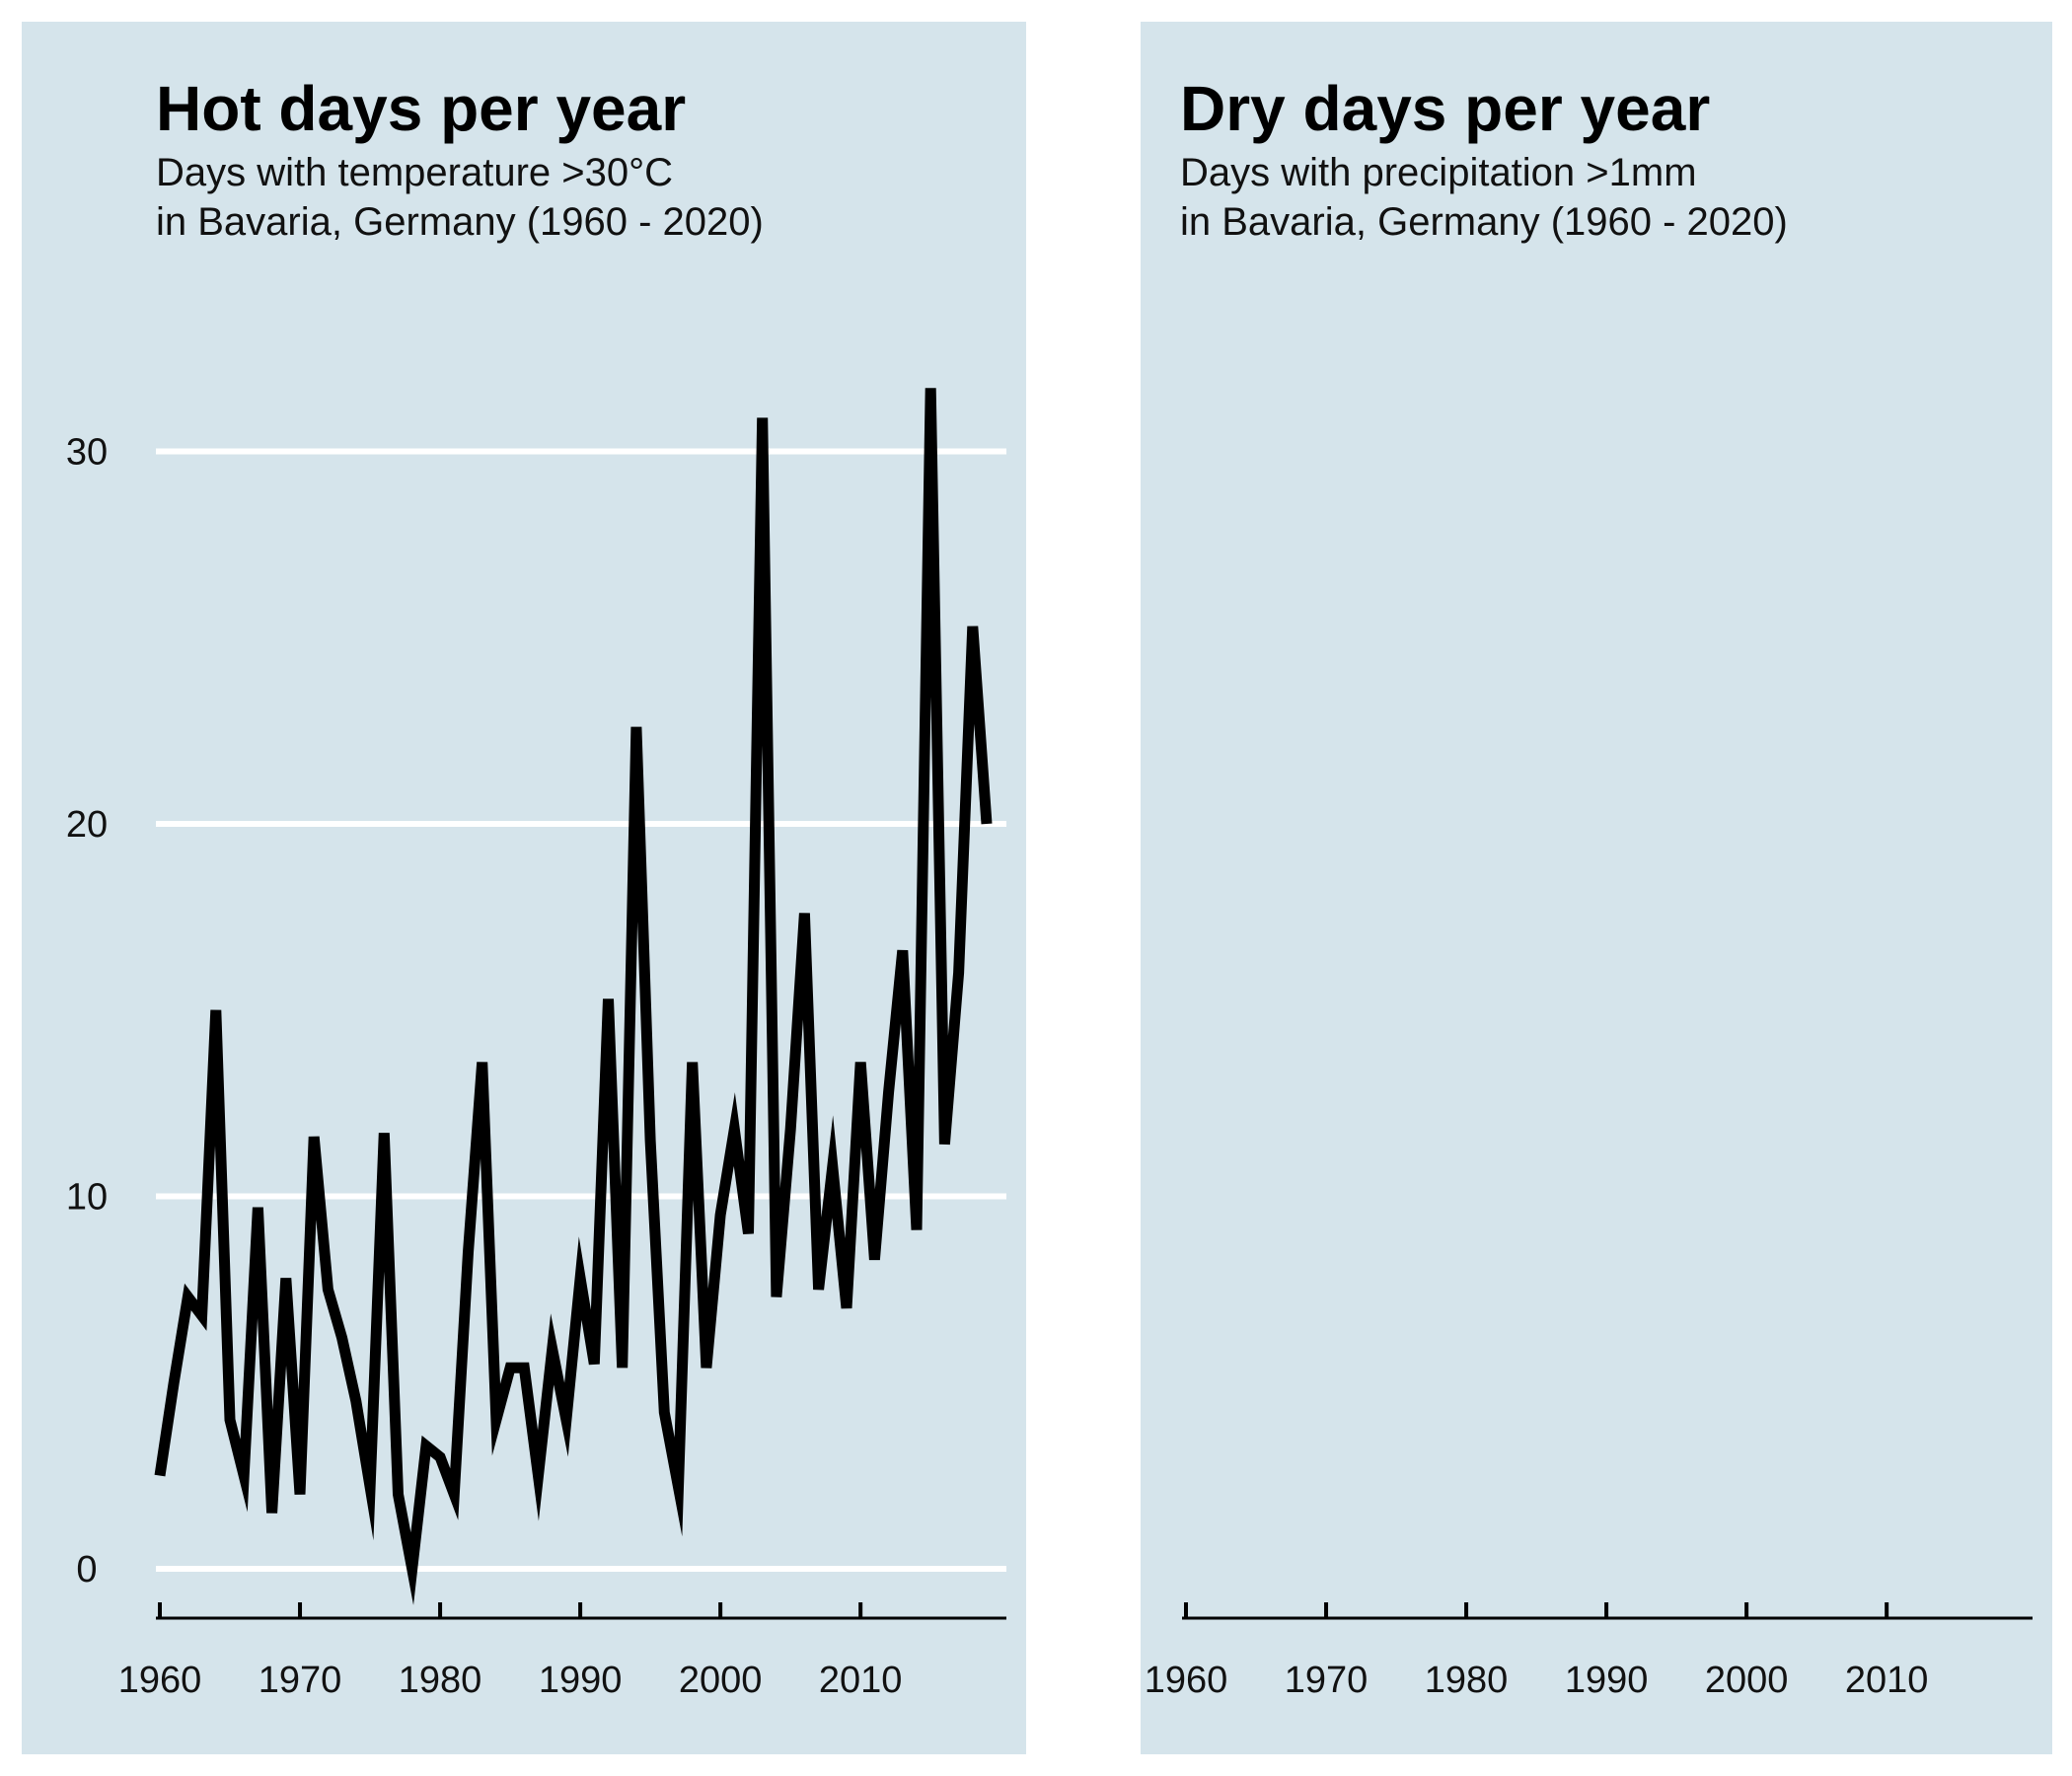 This screenshot has height=1776, width=2072. I want to click on chart-title: Hot days per year, so click(422, 109).